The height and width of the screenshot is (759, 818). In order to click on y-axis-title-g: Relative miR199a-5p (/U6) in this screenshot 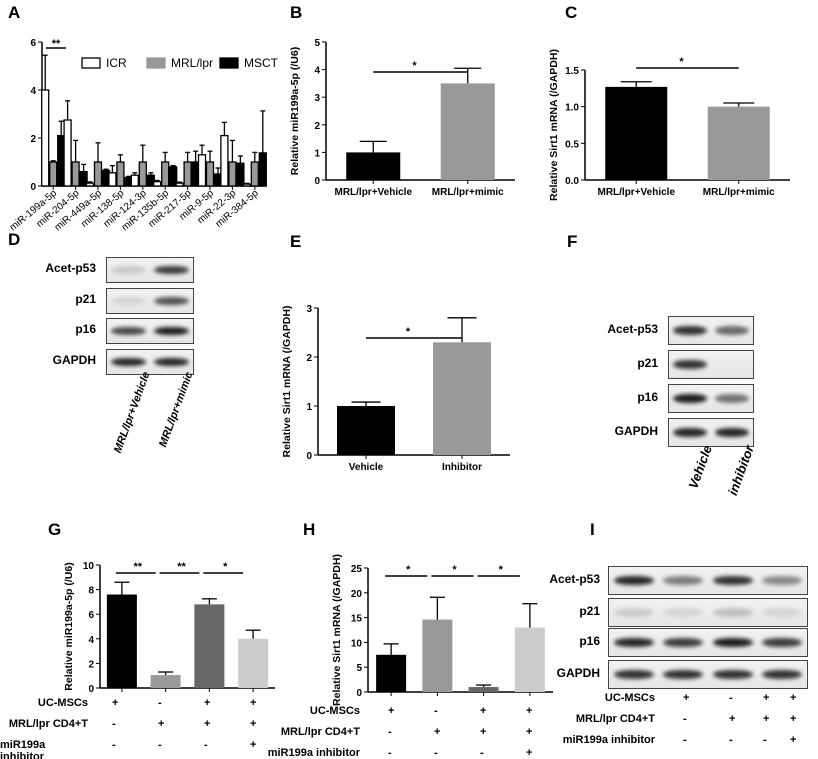, I will do `click(69, 626)`.